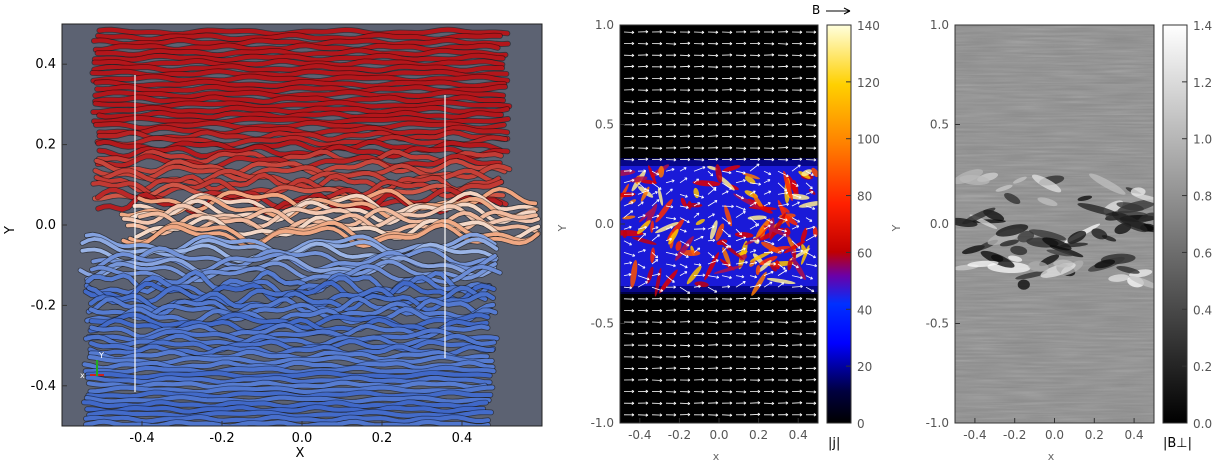 The image size is (1214, 461). I want to click on colorbar-tick-label: 140, so click(868, 26).